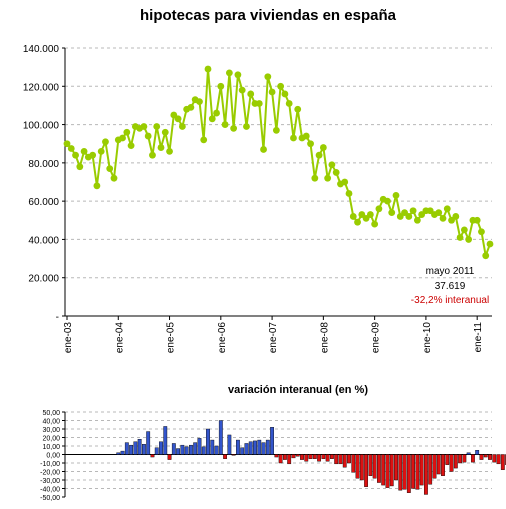 The width and height of the screenshot is (506, 509). What do you see at coordinates (41, 49) in the screenshot?
I see `y-tick-label: 140.000` at bounding box center [41, 49].